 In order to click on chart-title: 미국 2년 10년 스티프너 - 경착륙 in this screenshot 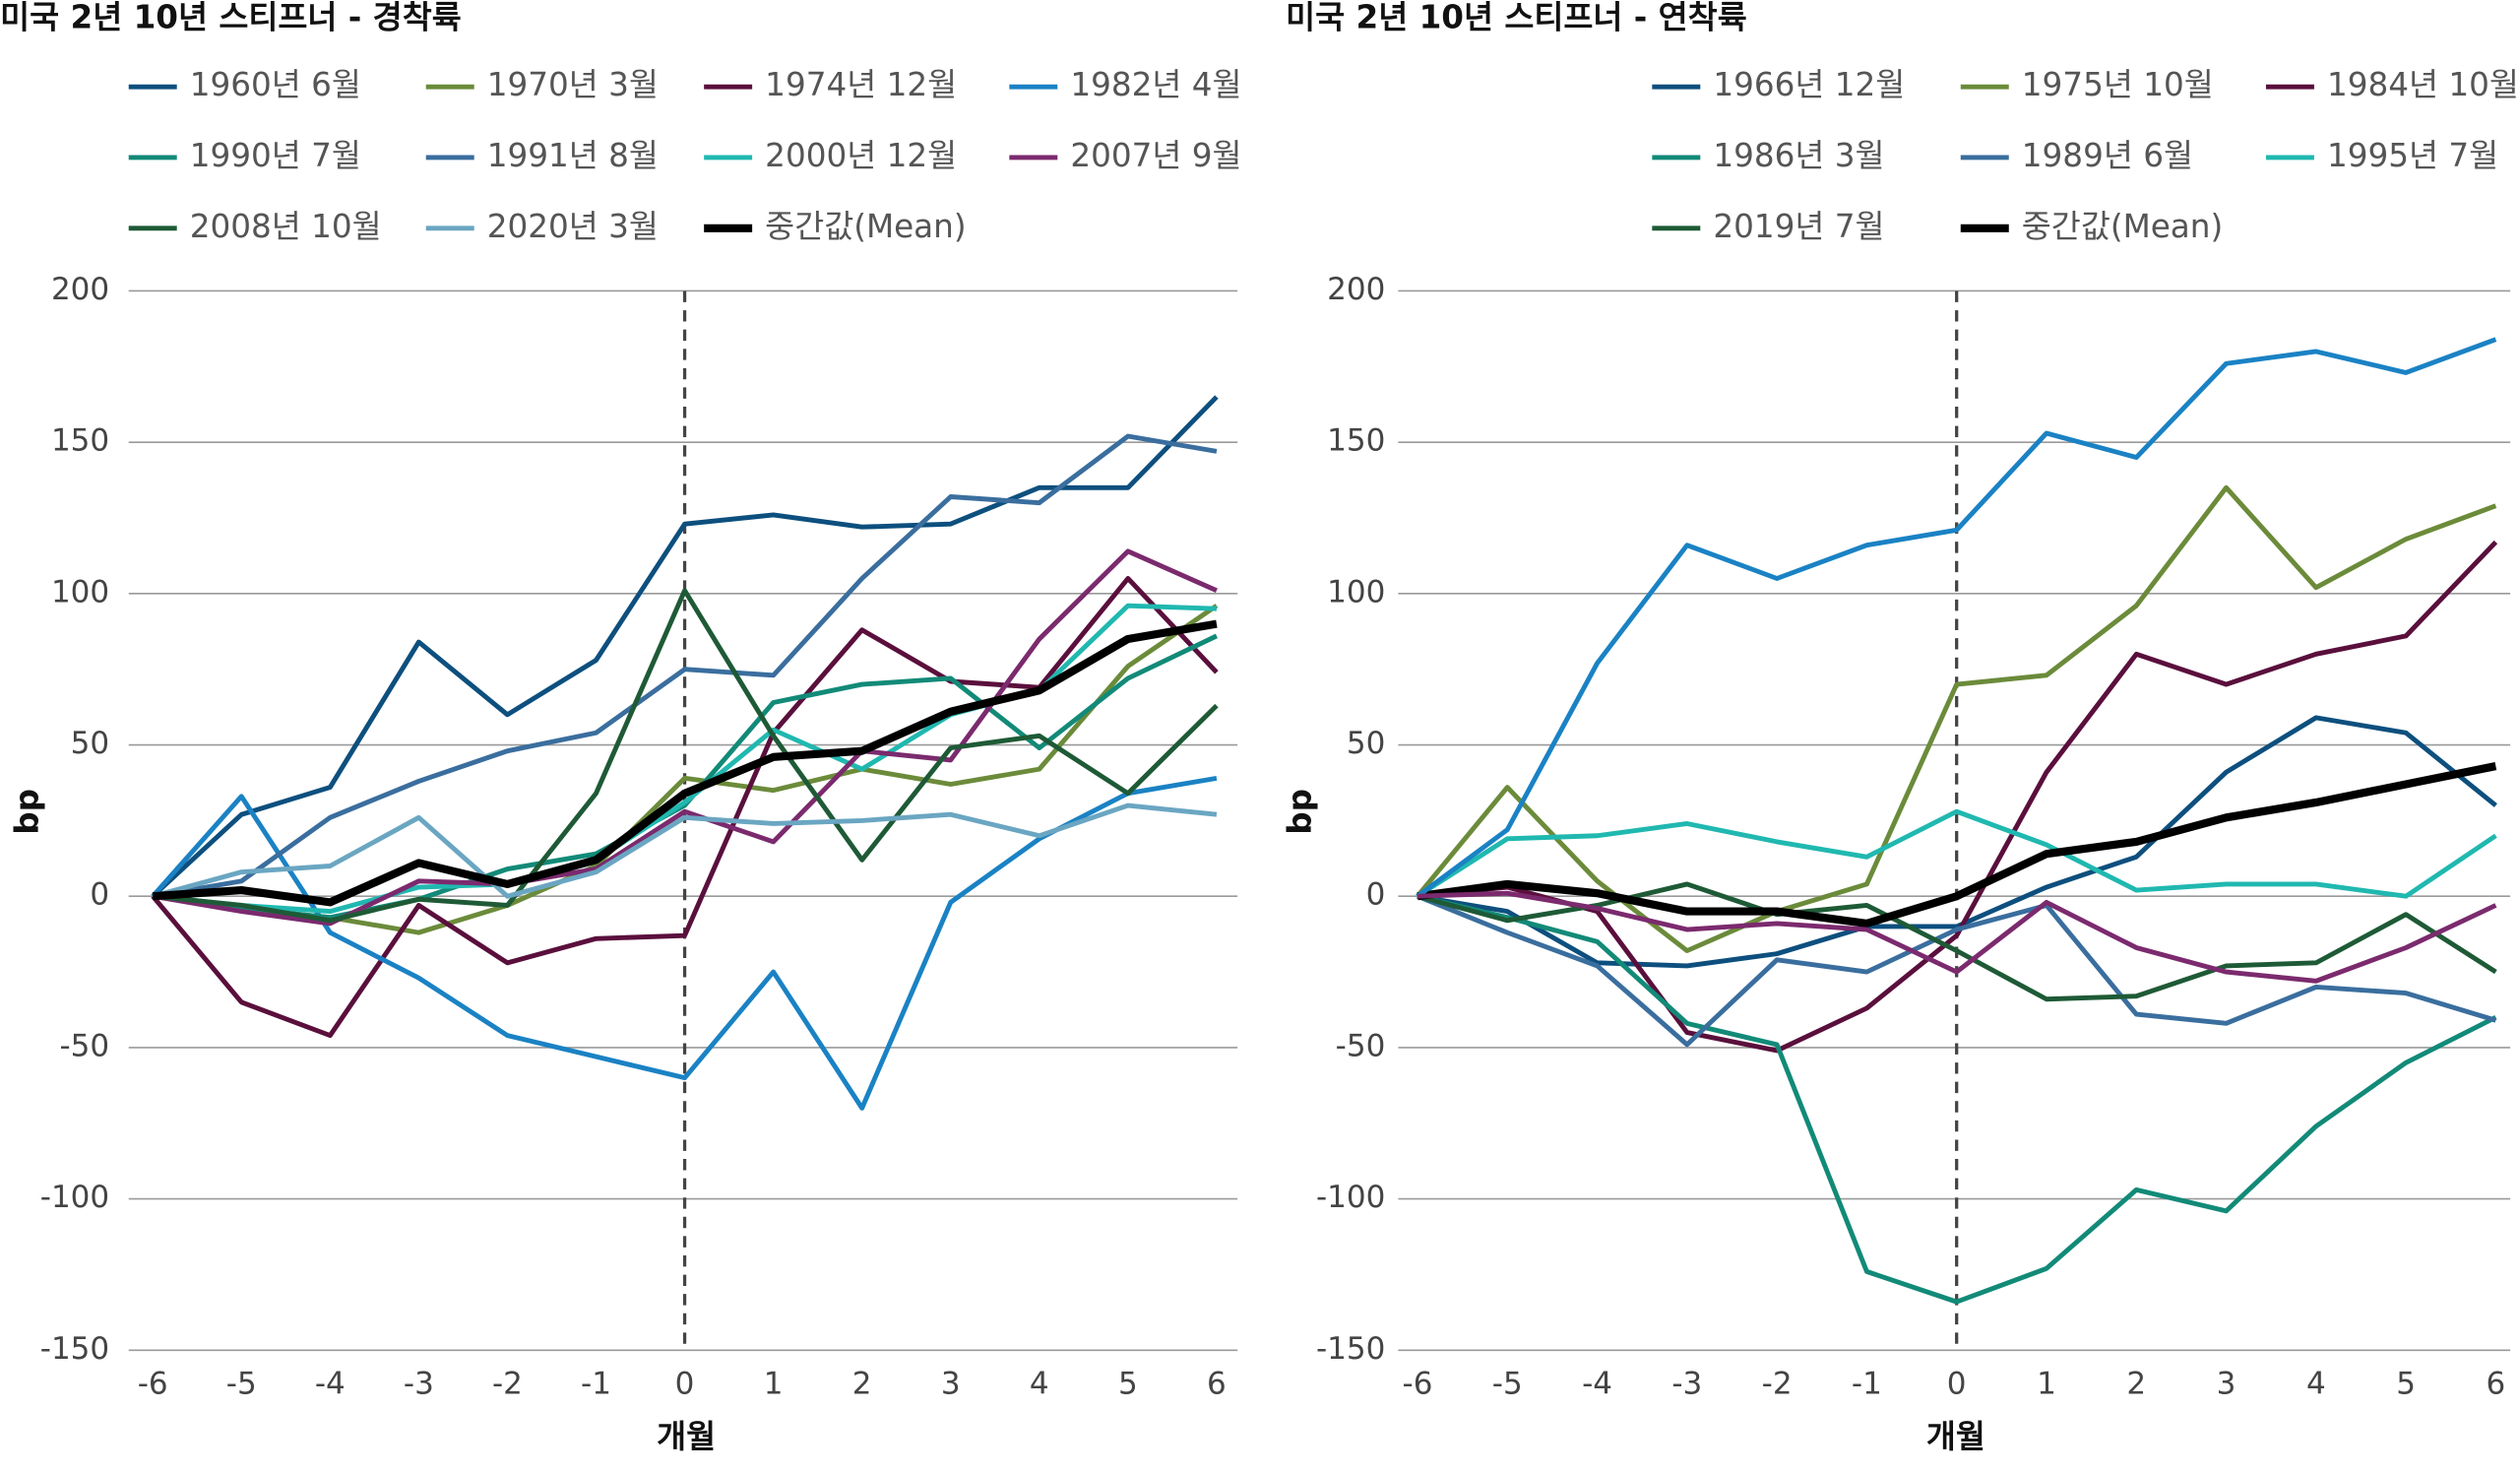, I will do `click(231, 18)`.